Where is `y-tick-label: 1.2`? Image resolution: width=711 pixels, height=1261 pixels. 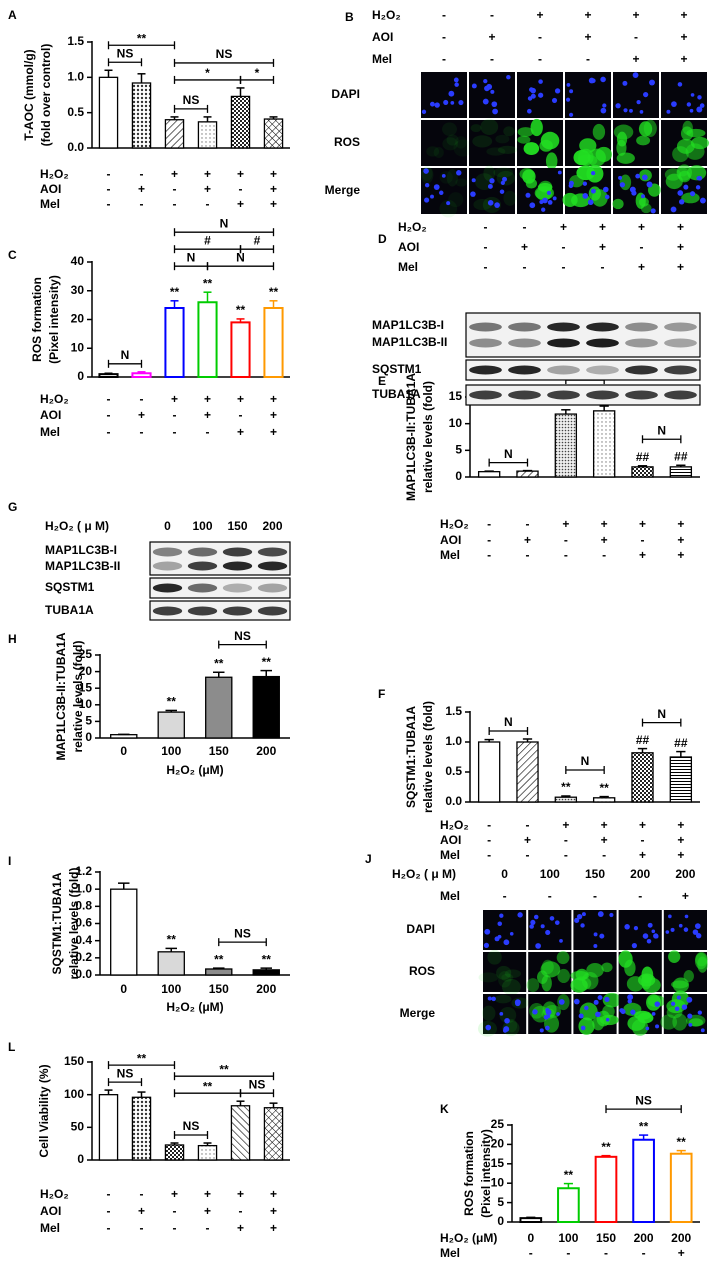 y-tick-label: 1.2 is located at coordinates (83, 871).